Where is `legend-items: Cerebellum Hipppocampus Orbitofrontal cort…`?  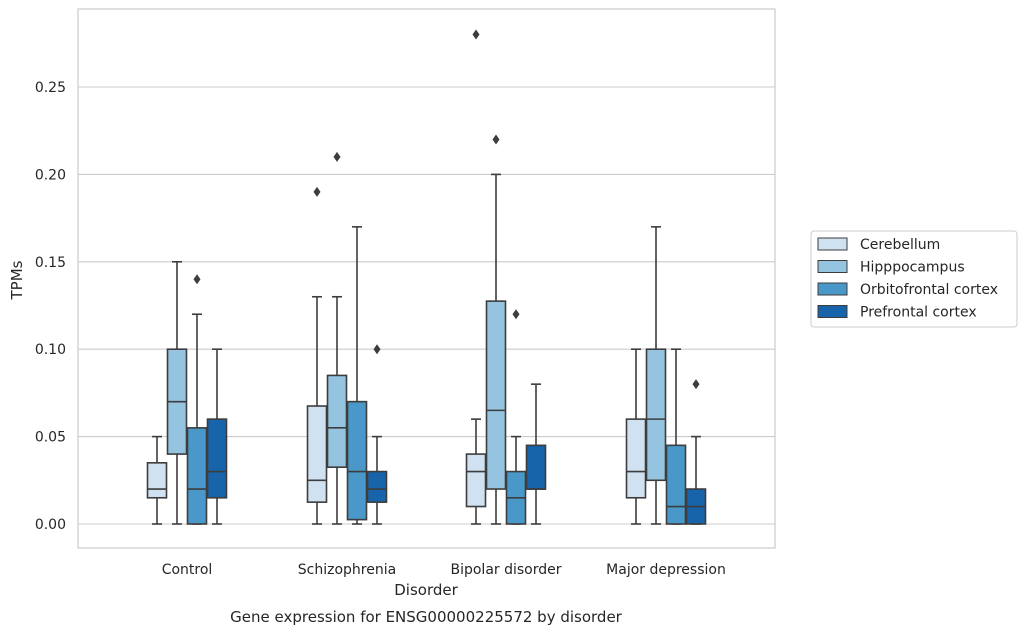
legend-items: Cerebellum Hipppocampus Orbitofrontal cort… is located at coordinates (907, 279).